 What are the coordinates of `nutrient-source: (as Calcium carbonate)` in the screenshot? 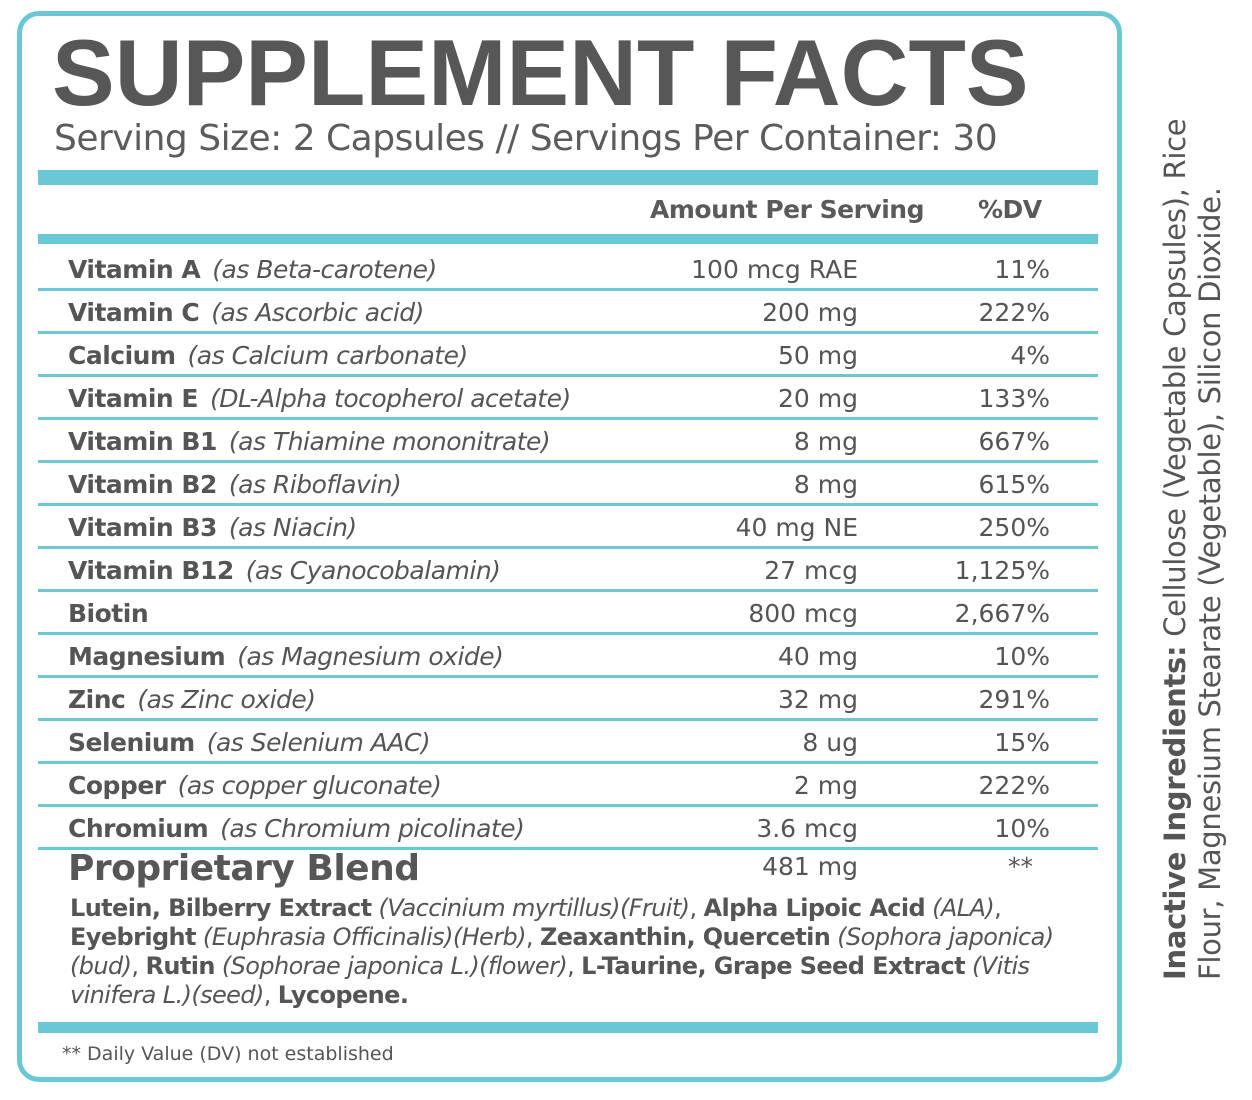 It's located at (328, 355).